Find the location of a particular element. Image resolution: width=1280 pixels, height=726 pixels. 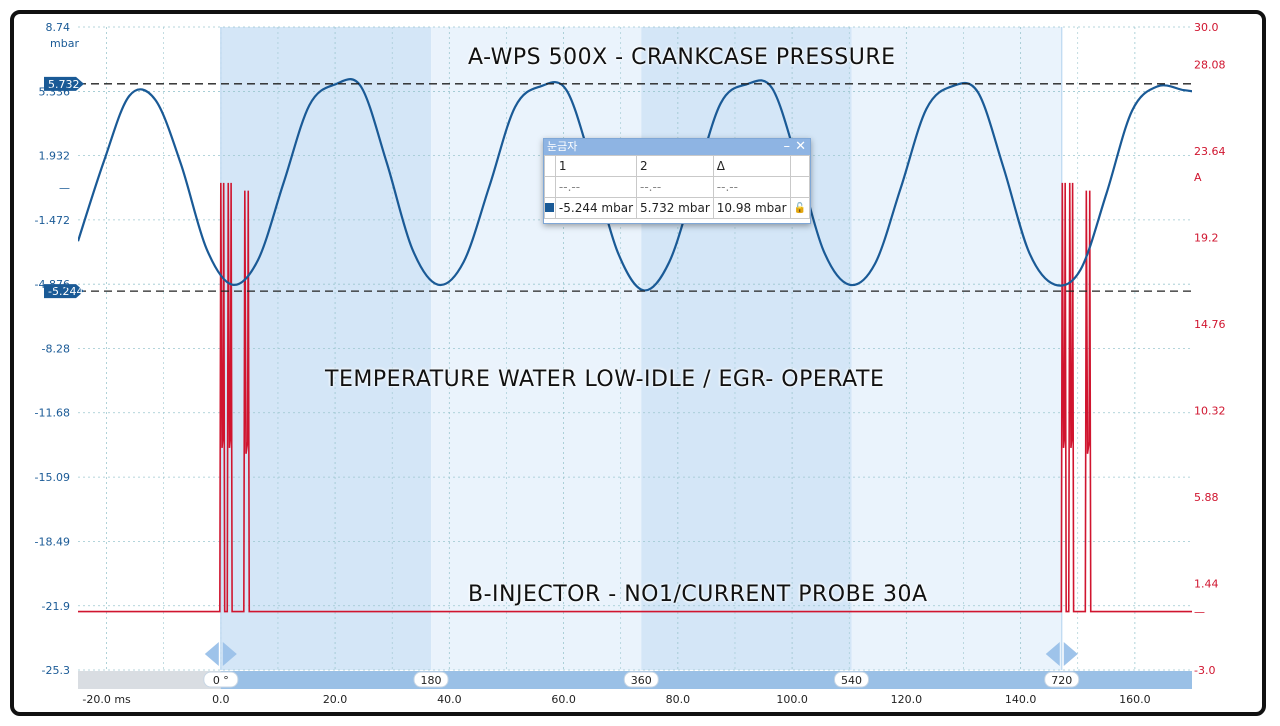

right-axis-tick-label-5: 10.32 is located at coordinates (1210, 410).